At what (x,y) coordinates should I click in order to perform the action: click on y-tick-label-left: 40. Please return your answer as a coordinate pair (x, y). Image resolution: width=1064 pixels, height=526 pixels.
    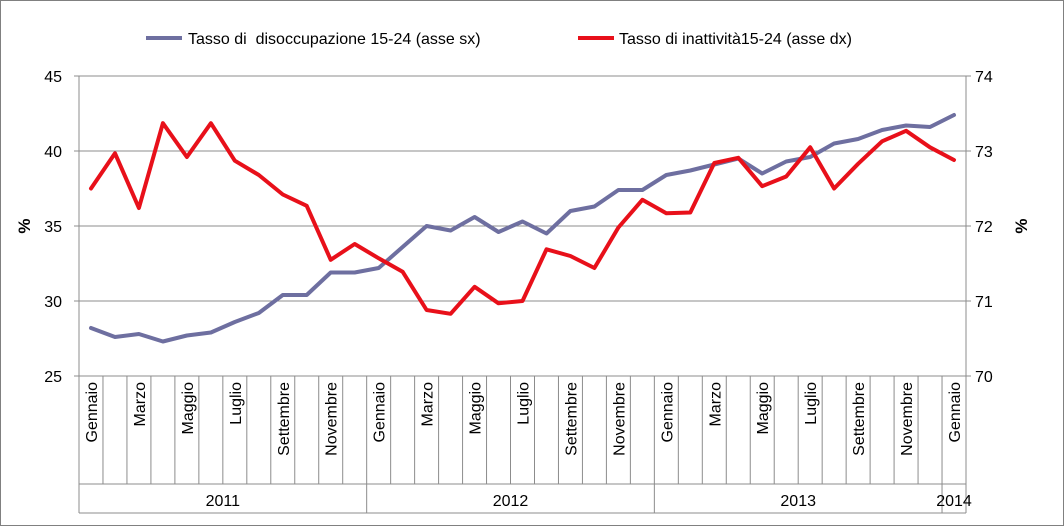
    Looking at the image, I should click on (53, 152).